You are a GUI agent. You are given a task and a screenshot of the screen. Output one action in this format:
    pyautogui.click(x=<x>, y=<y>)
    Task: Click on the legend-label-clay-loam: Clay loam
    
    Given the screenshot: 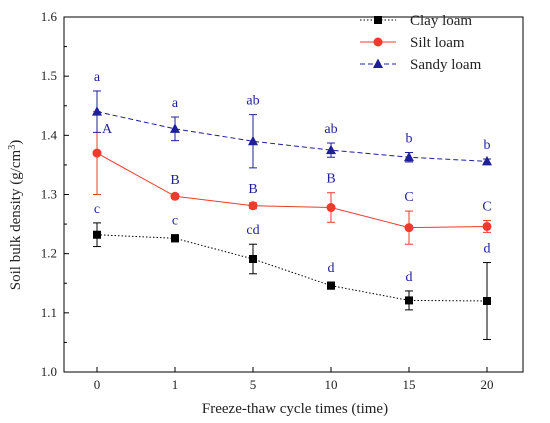 What is the action you would take?
    pyautogui.click(x=441, y=21)
    